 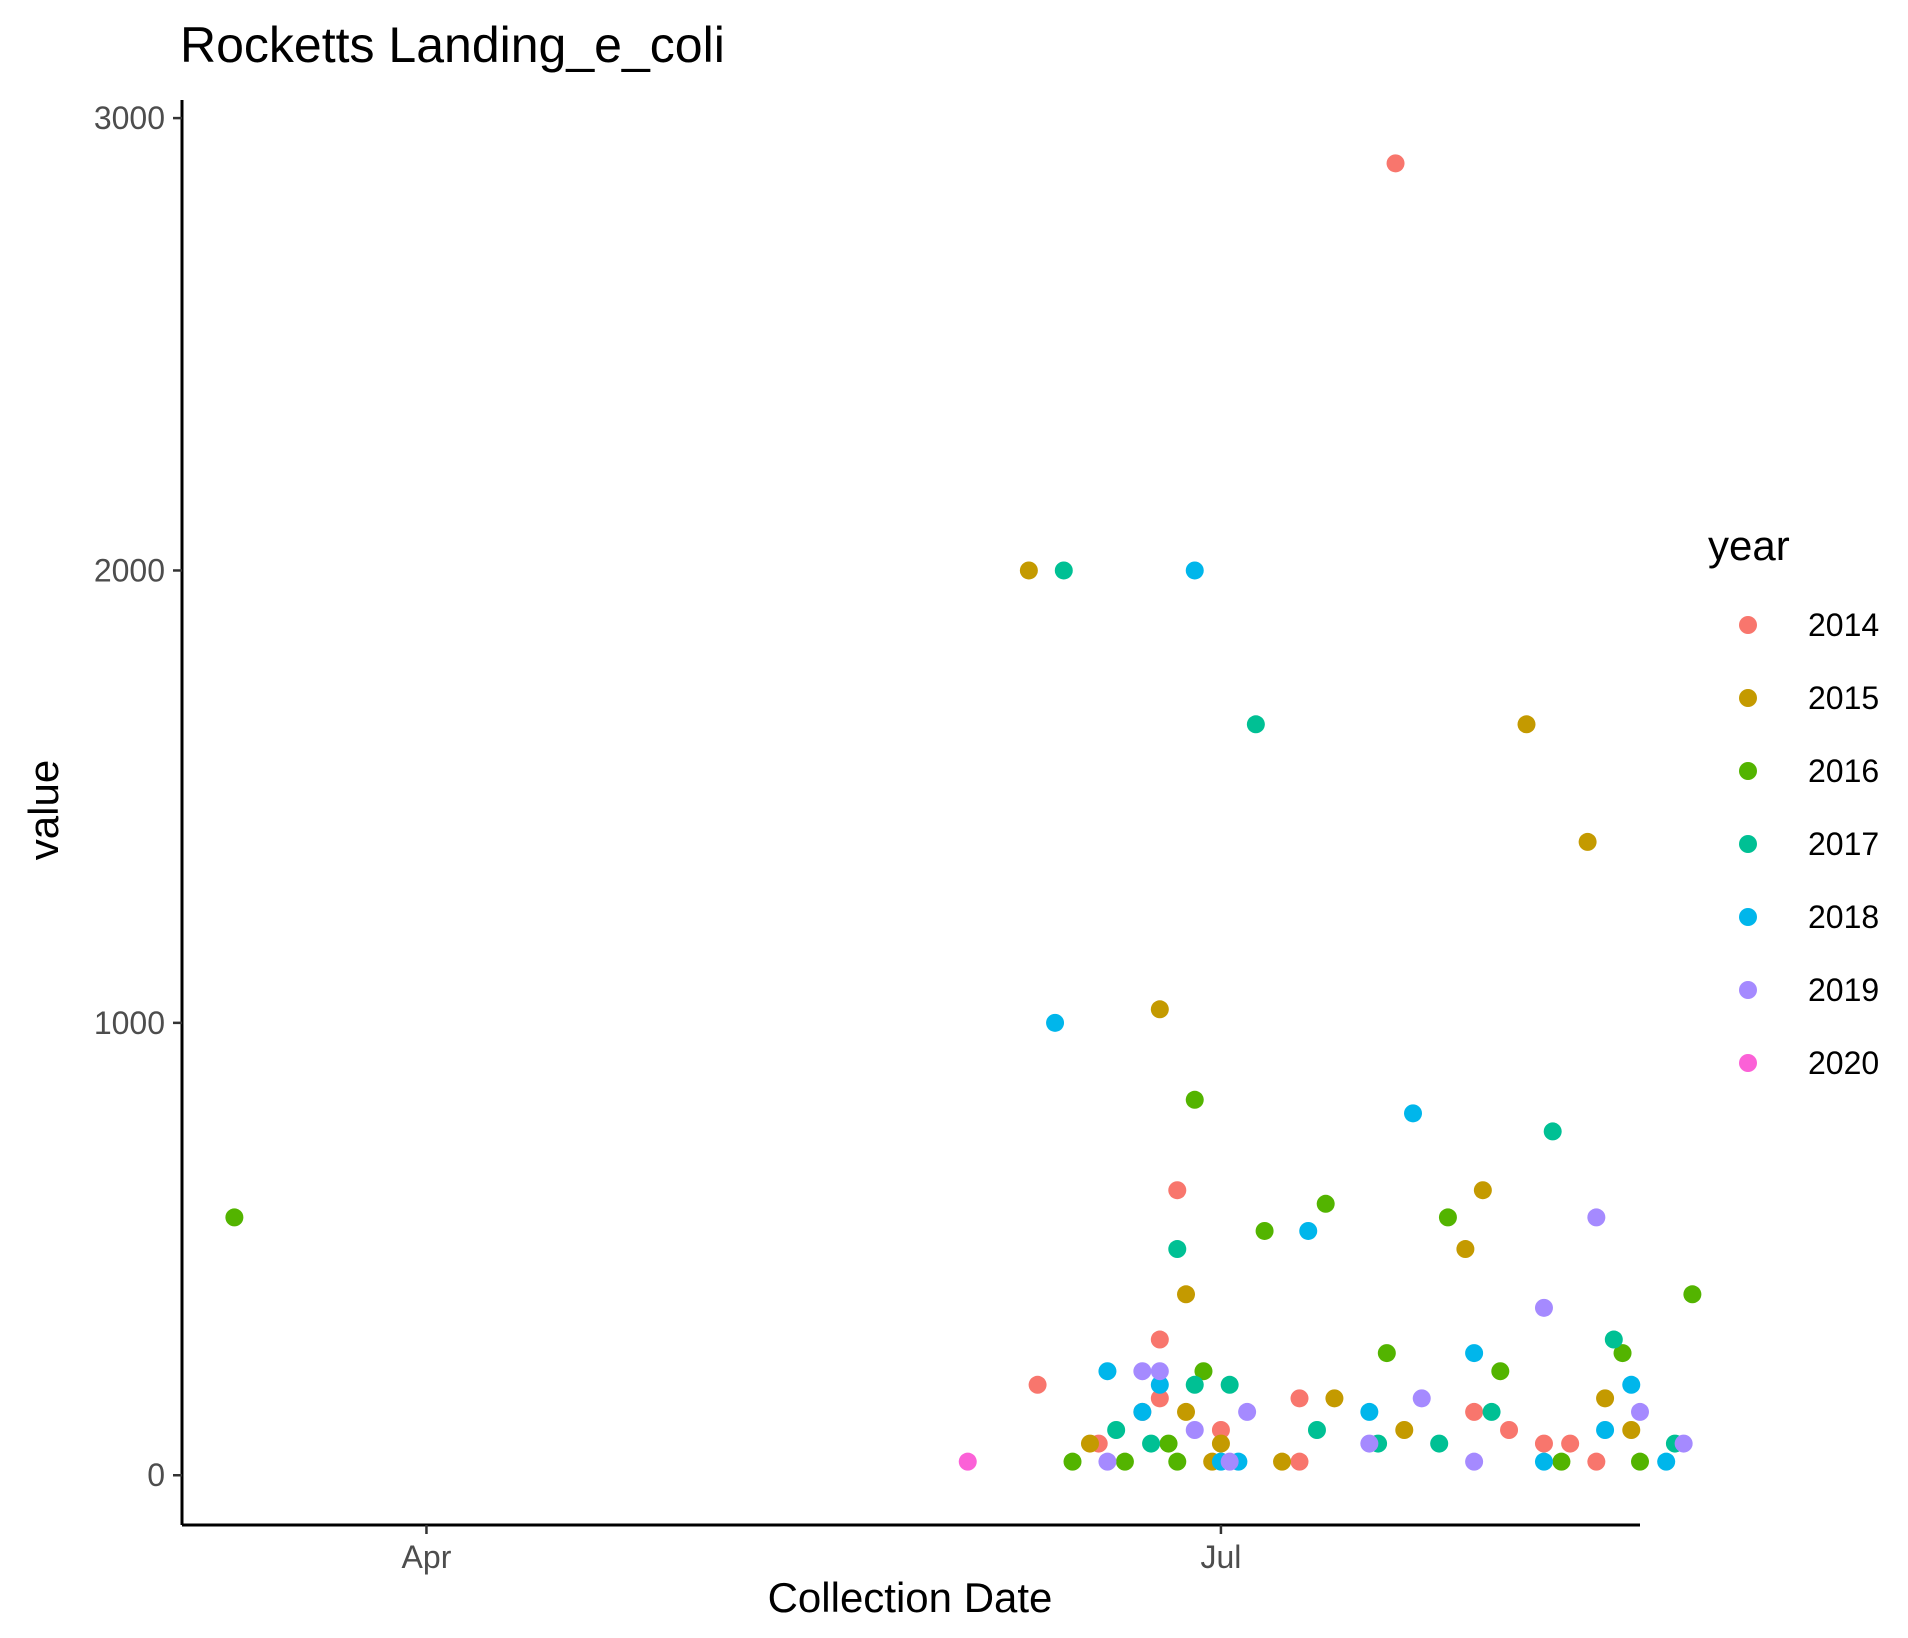 What do you see at coordinates (129, 1023) in the screenshot?
I see `y-tick-label: 1000` at bounding box center [129, 1023].